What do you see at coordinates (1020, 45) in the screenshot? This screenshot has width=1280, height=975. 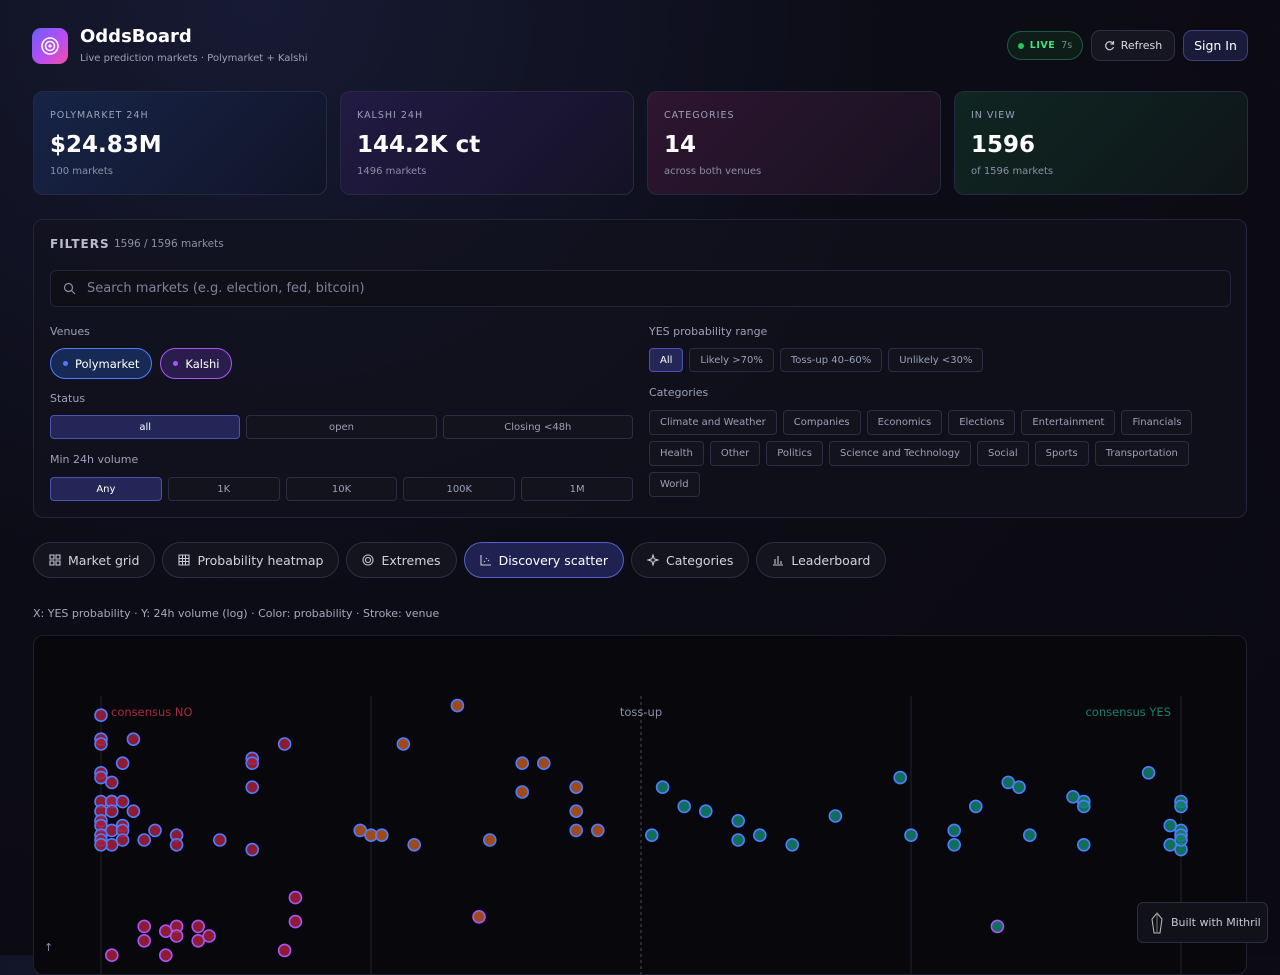 I see `live-dot` at bounding box center [1020, 45].